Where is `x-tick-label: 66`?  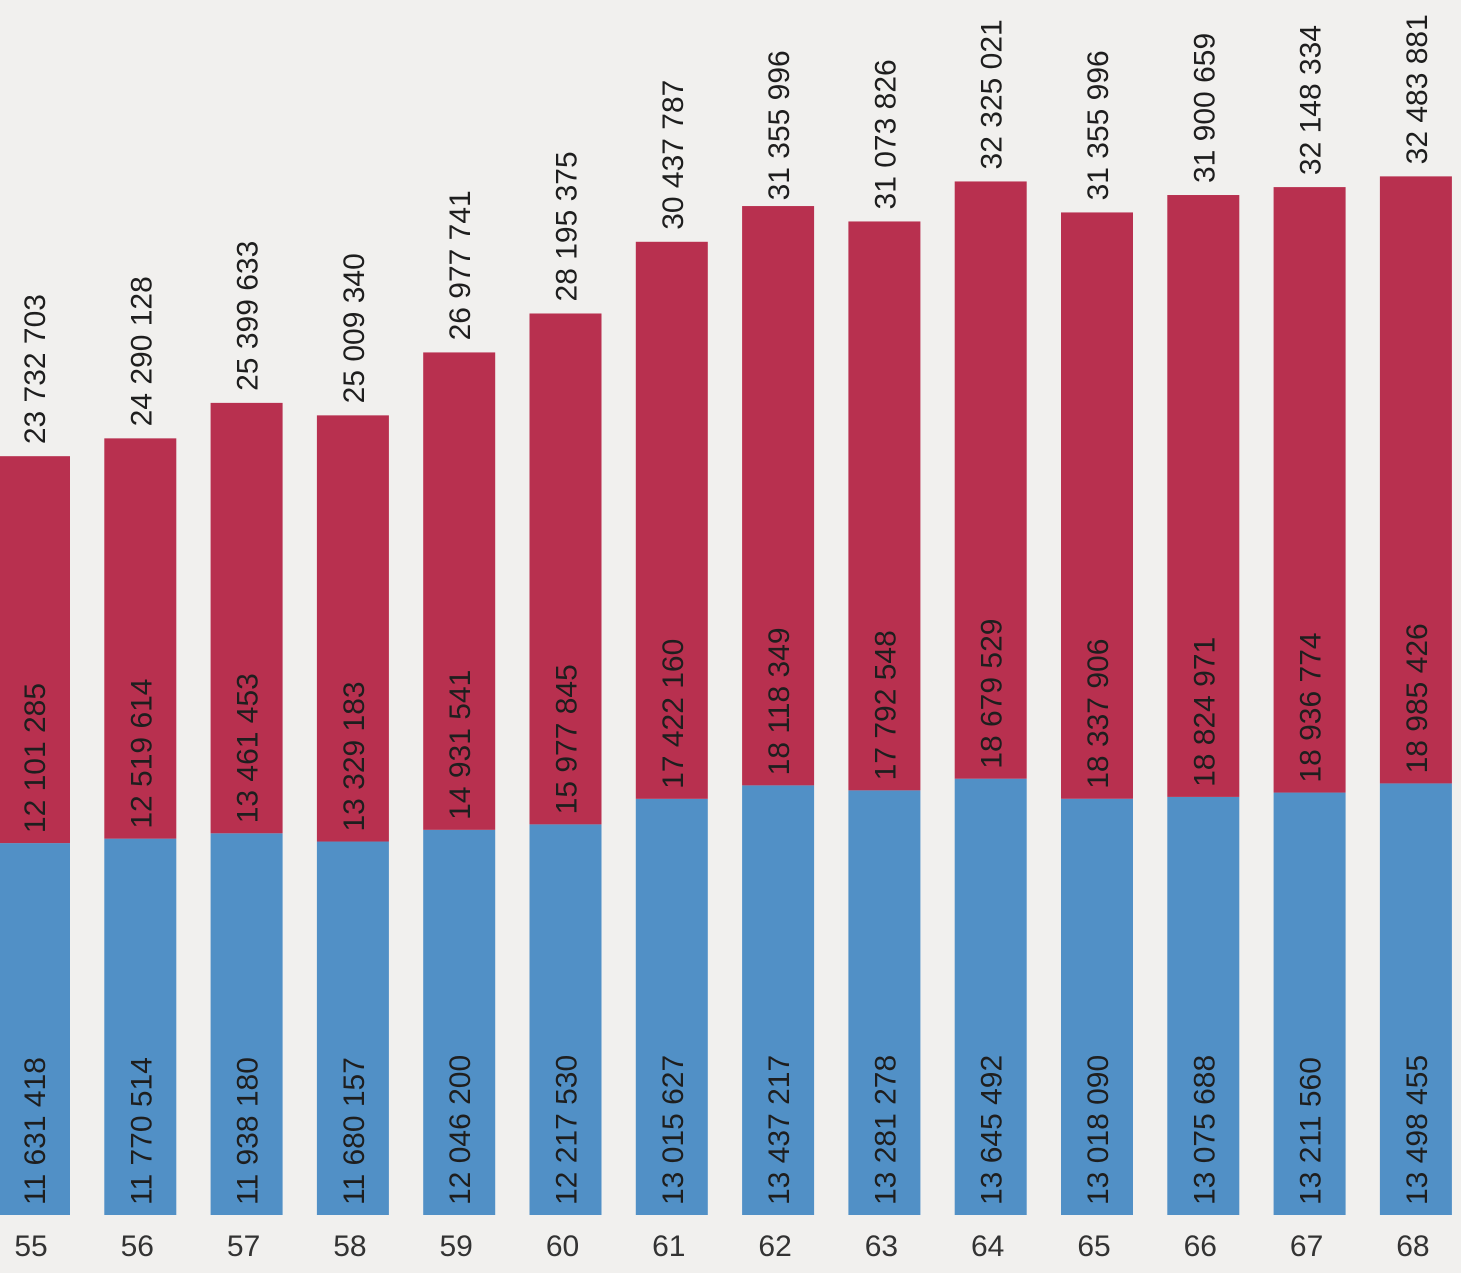 x-tick-label: 66 is located at coordinates (1200, 1246).